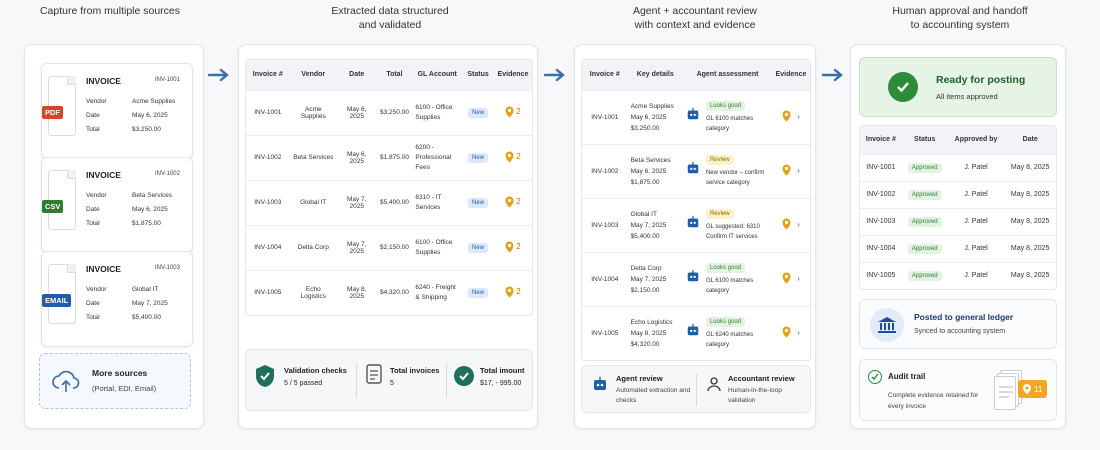 This screenshot has width=1100, height=450. What do you see at coordinates (881, 275) in the screenshot?
I see `invoice-number: INV-1005` at bounding box center [881, 275].